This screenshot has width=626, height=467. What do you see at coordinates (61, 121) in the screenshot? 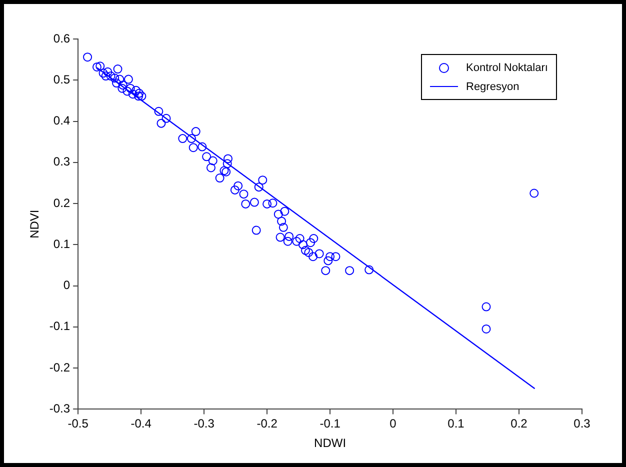
I see `y-tick-label: 0.4` at bounding box center [61, 121].